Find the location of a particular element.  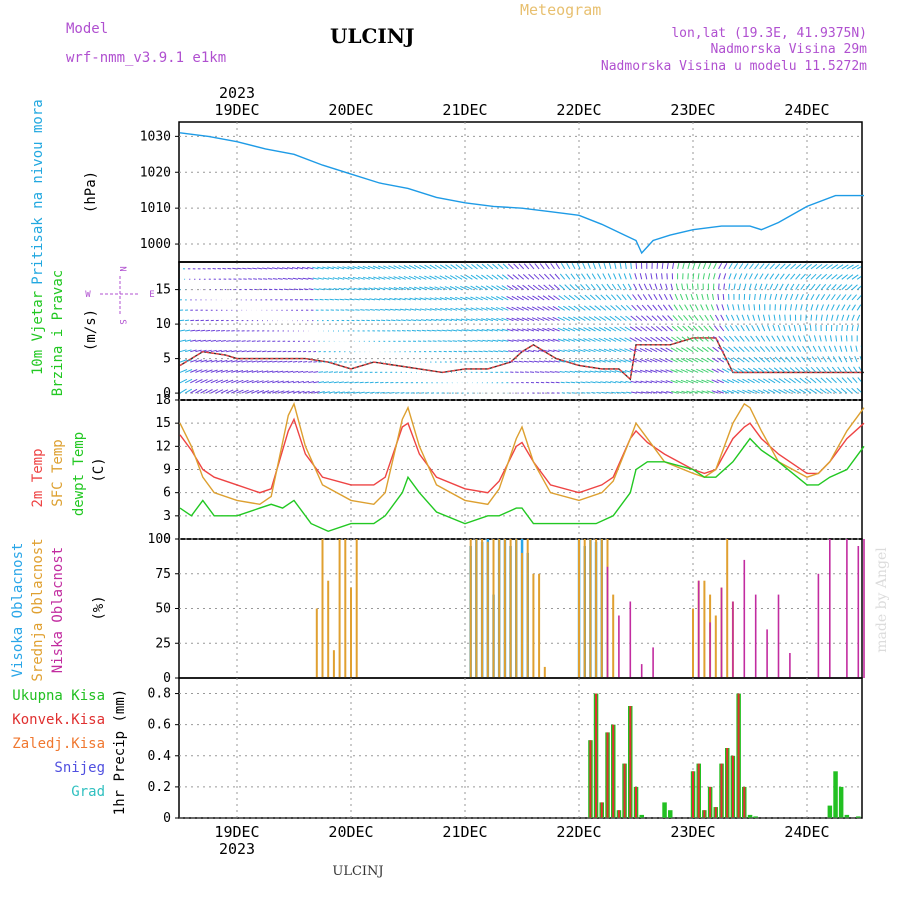

top-day-label: 23DEC is located at coordinates (692, 110).